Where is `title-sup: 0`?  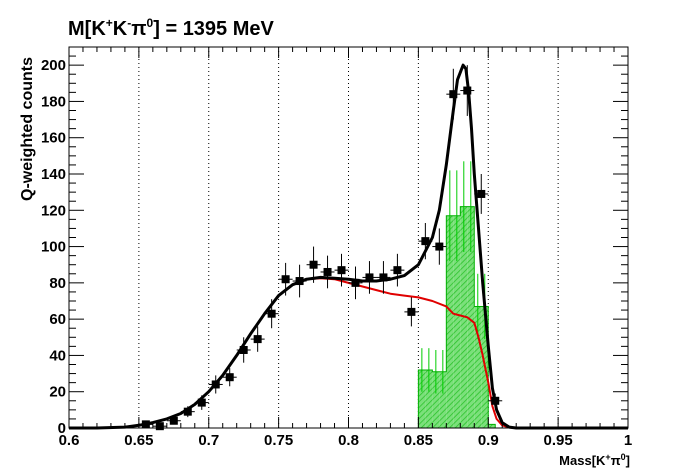 title-sup: 0 is located at coordinates (150, 23).